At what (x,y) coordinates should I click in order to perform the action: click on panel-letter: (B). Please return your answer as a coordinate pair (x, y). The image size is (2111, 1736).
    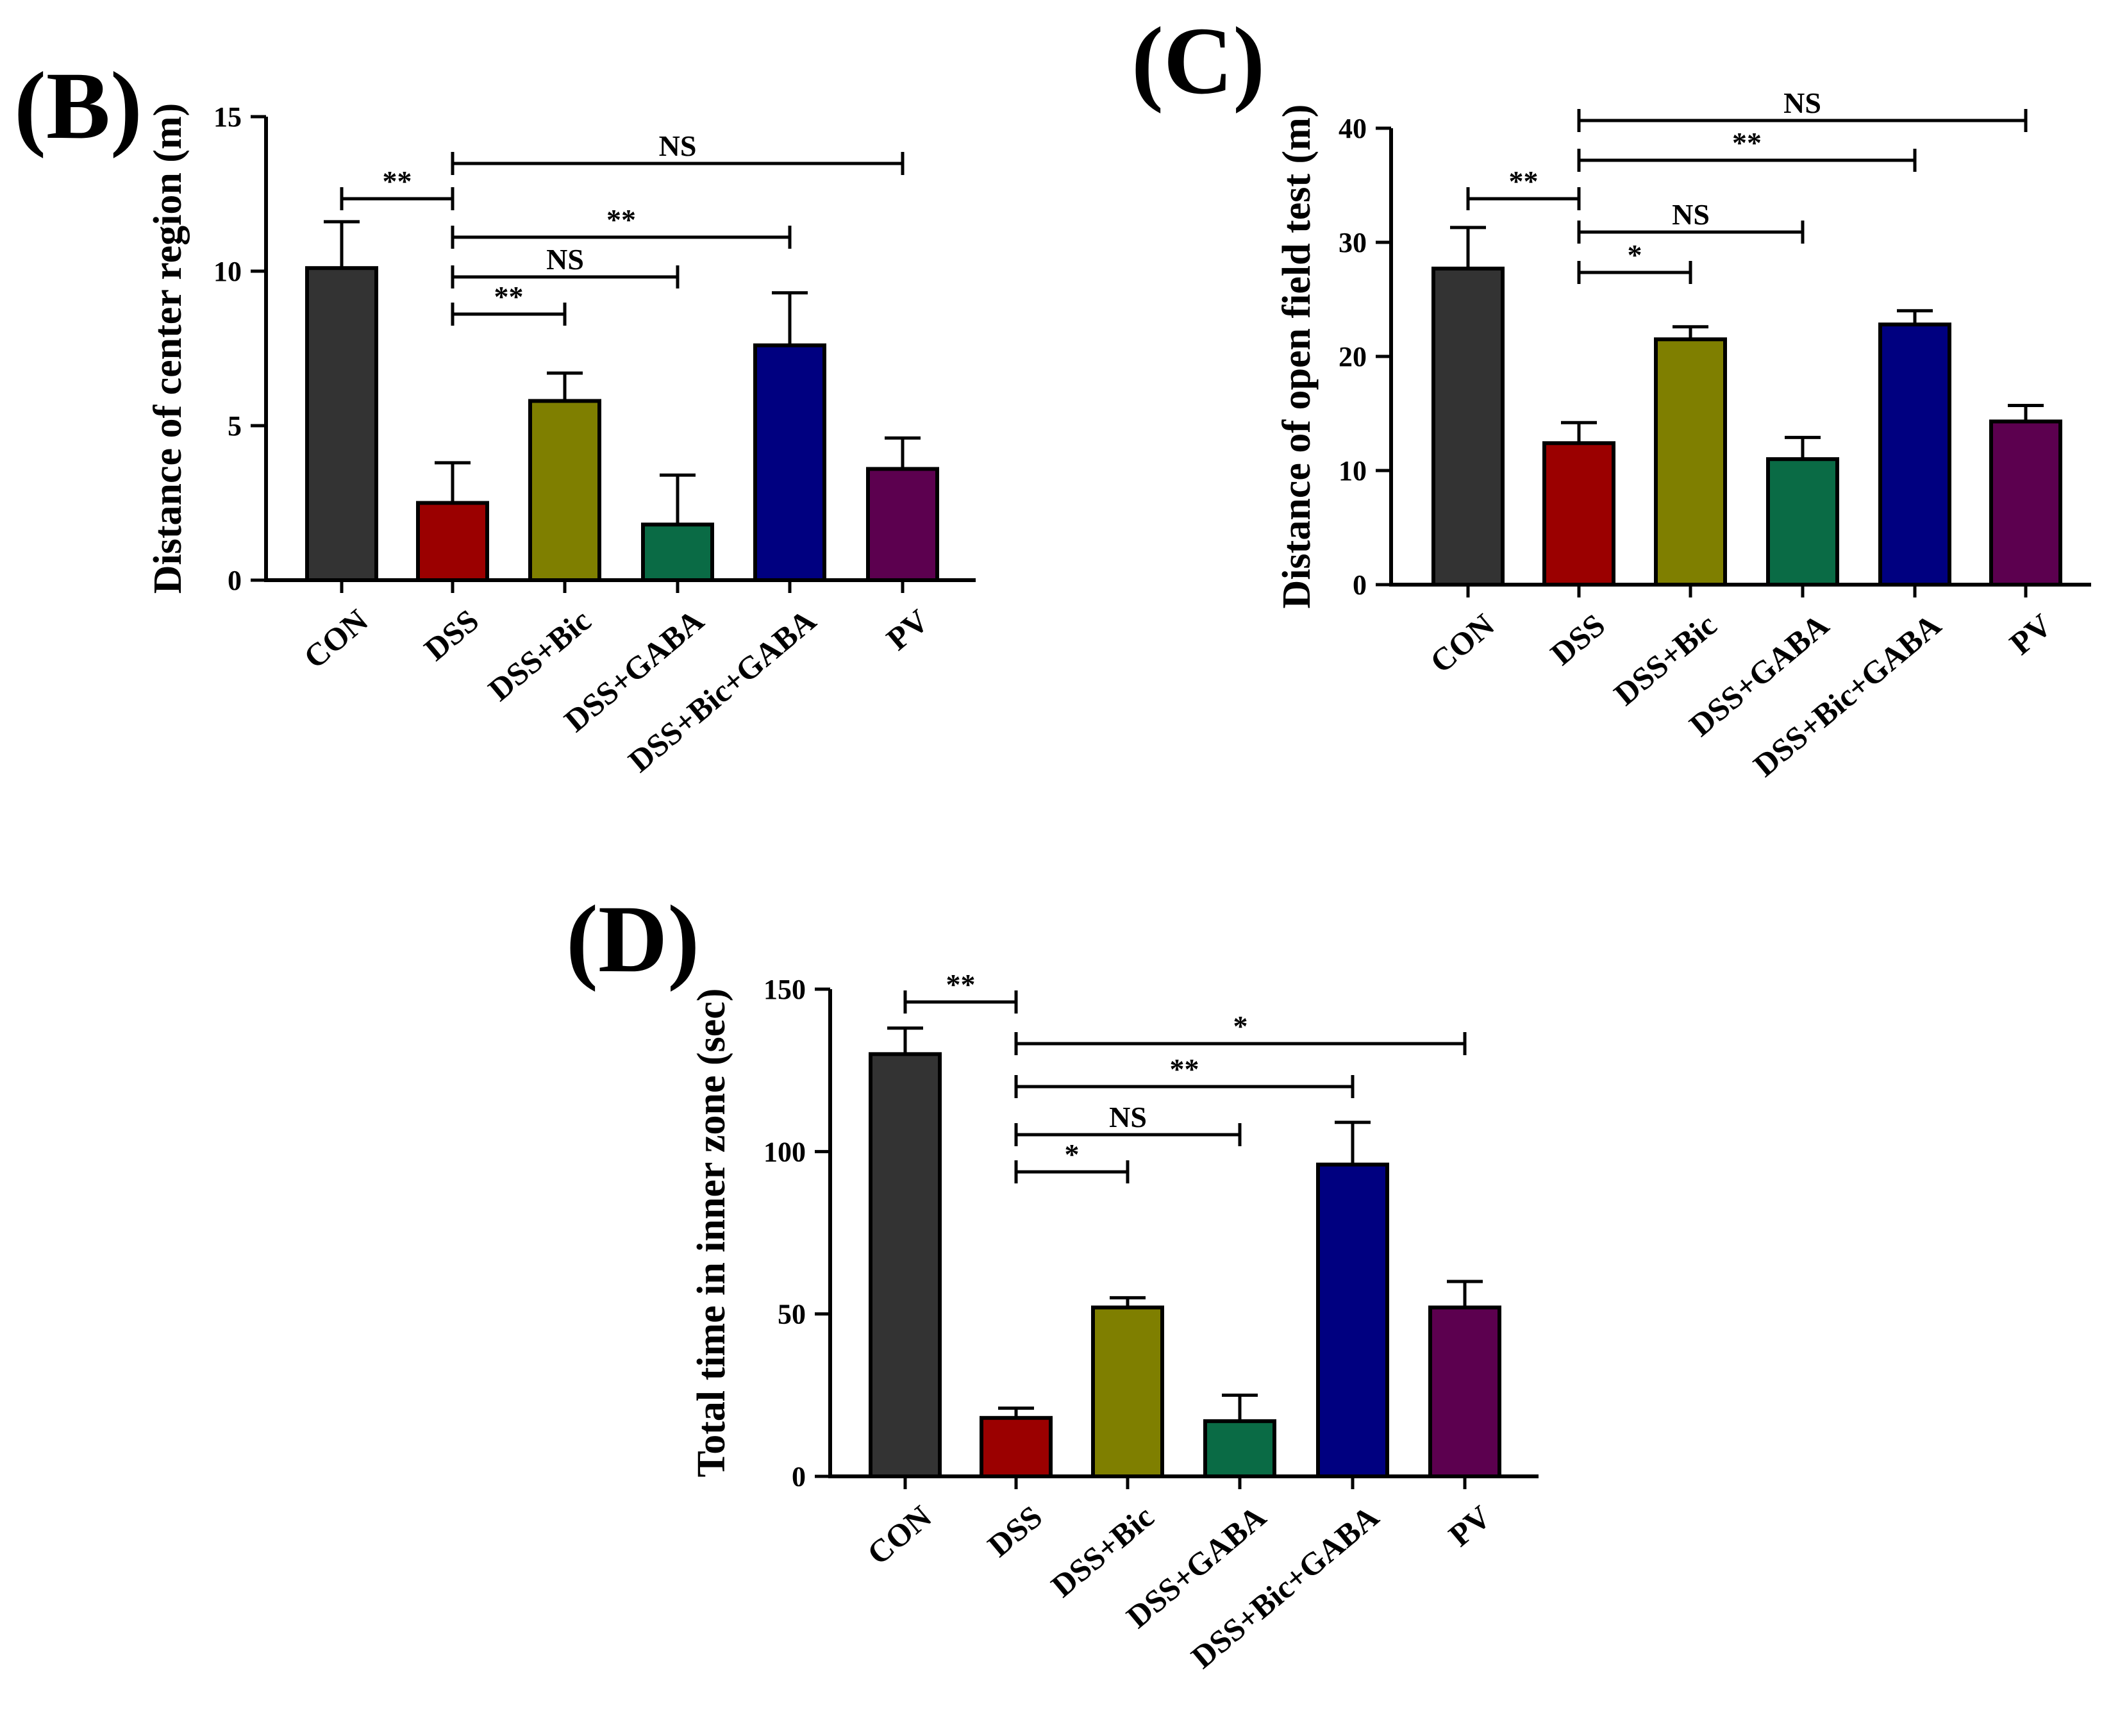
    Looking at the image, I should click on (78, 106).